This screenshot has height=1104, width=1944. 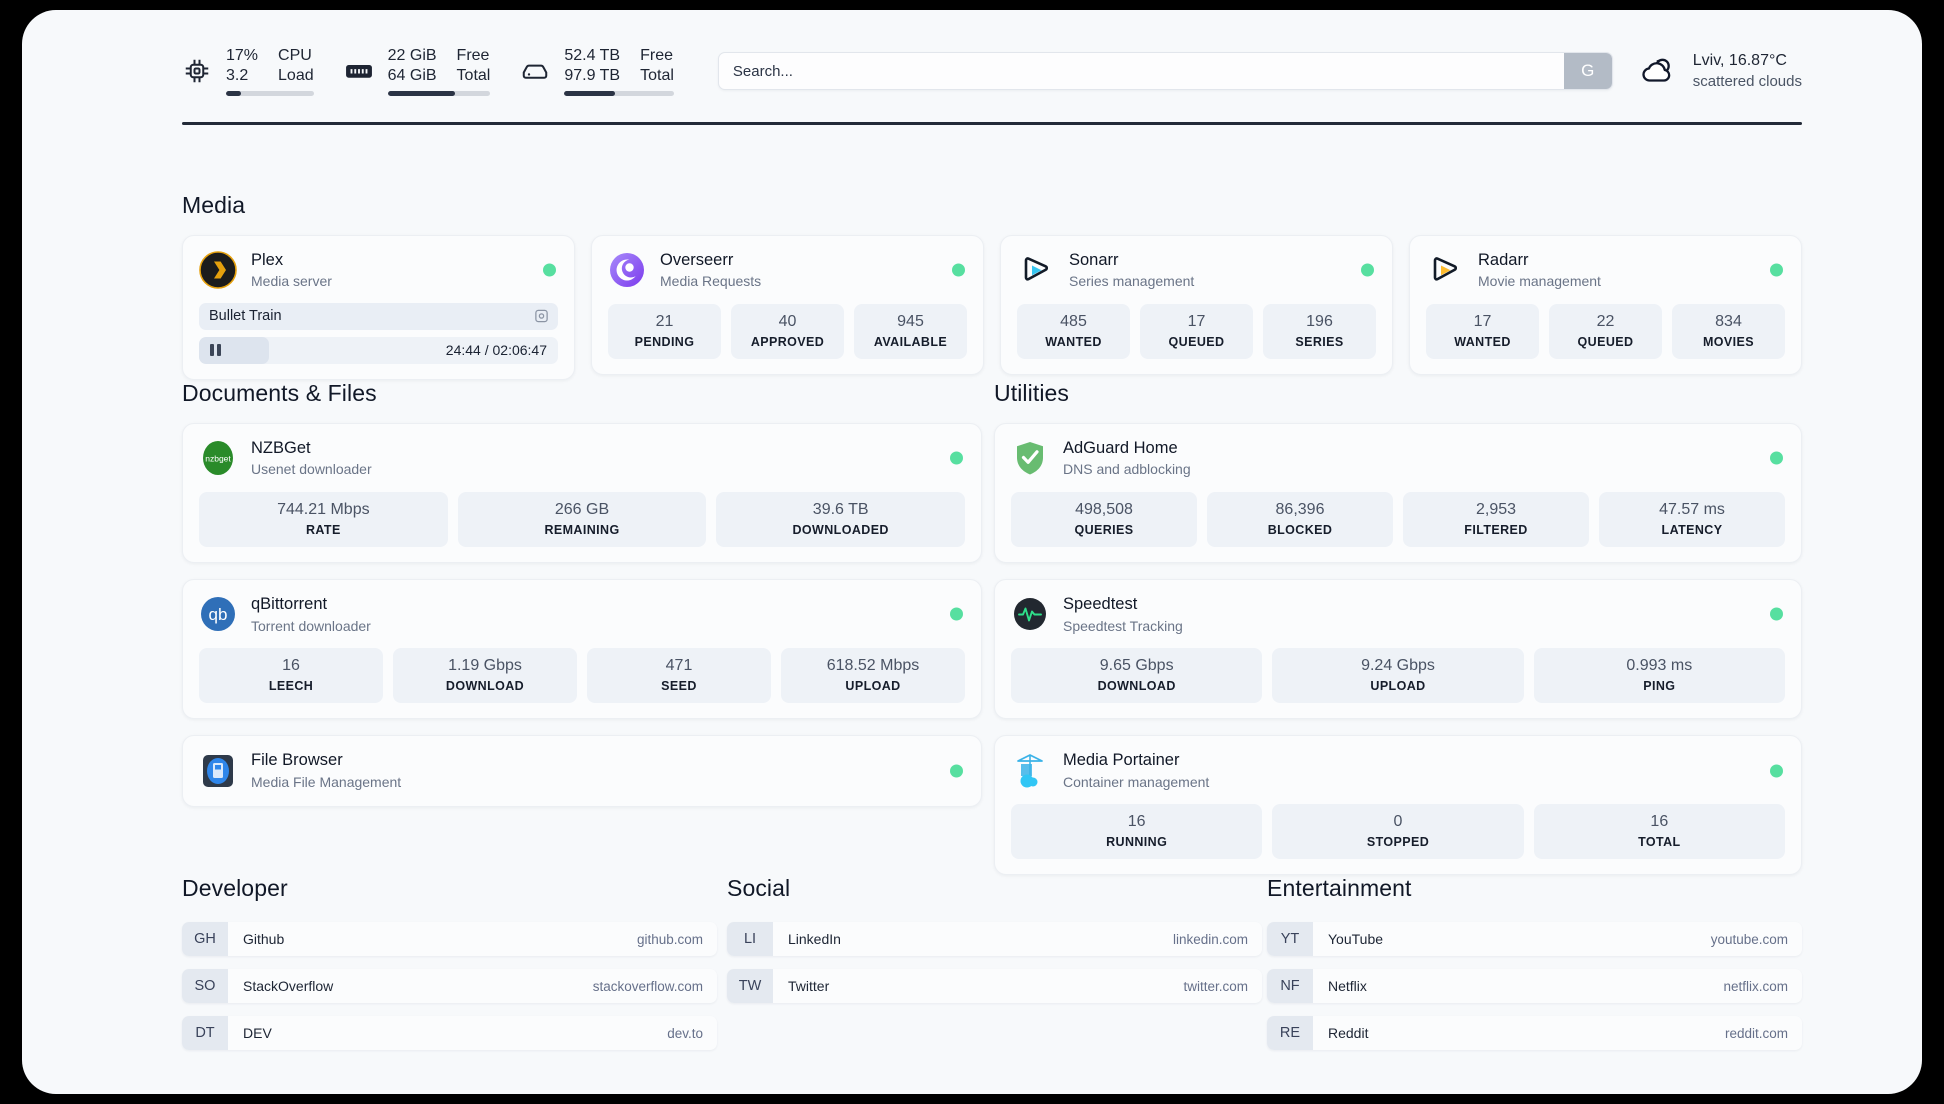 I want to click on stat-label: QUEUED, so click(x=1605, y=342).